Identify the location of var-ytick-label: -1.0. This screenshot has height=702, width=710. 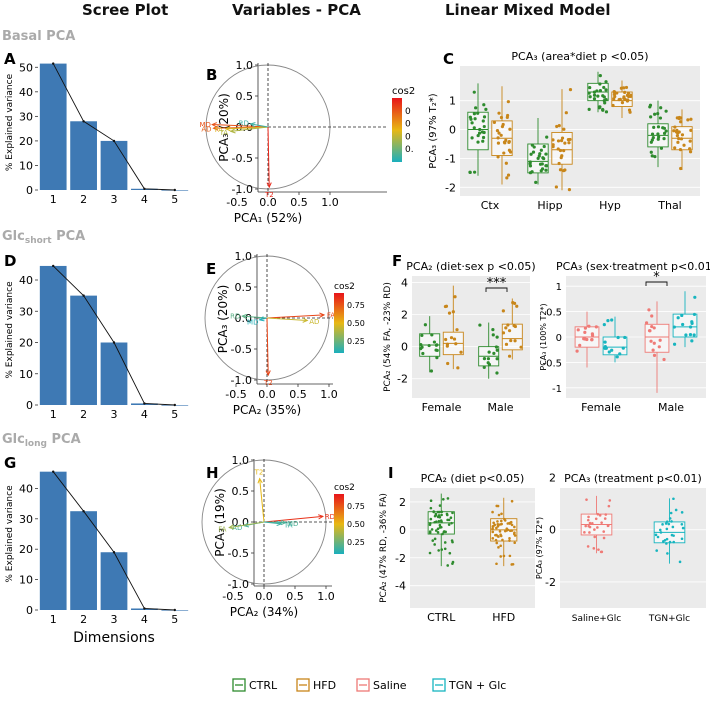
(242, 189).